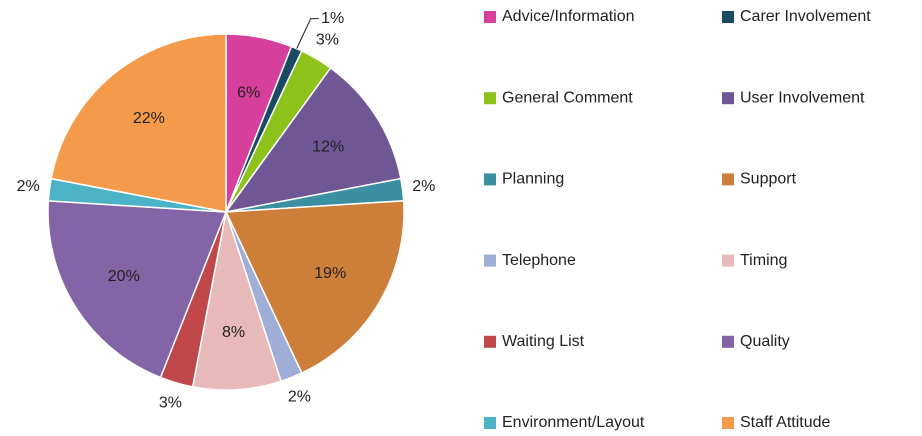 Image resolution: width=922 pixels, height=436 pixels. I want to click on data-label: 8%, so click(233, 332).